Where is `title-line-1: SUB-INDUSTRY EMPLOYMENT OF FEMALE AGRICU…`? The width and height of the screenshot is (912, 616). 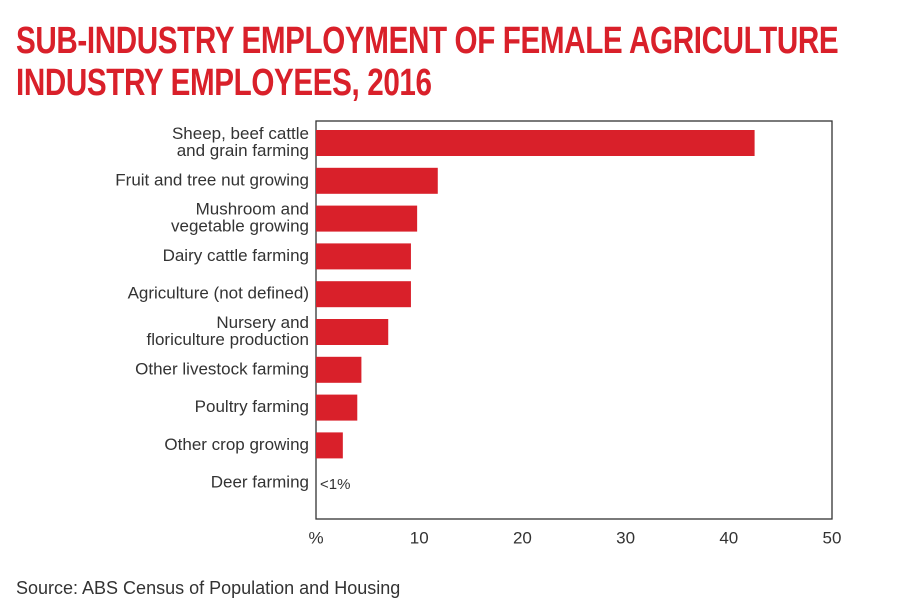
title-line-1: SUB-INDUSTRY EMPLOYMENT OF FEMALE AGRICU… is located at coordinates (427, 41).